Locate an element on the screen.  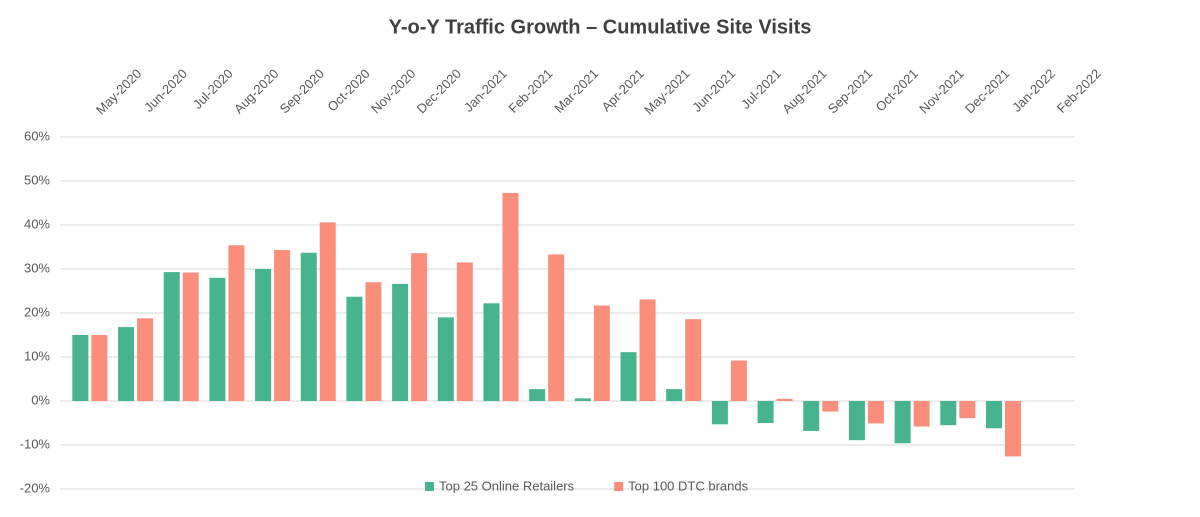
x-tick-label: May-2021 is located at coordinates (666, 91).